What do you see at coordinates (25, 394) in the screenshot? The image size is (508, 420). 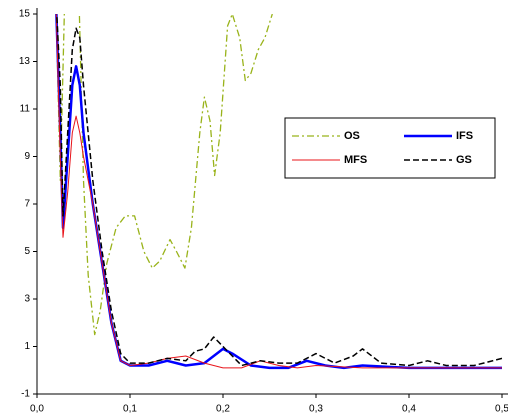 I see `y-tick-label: -1` at bounding box center [25, 394].